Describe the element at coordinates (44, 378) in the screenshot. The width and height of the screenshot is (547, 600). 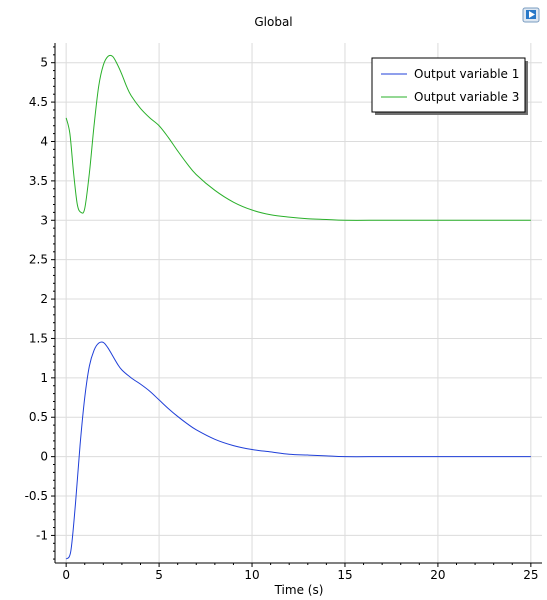
I see `y-tick-label: 1` at that location.